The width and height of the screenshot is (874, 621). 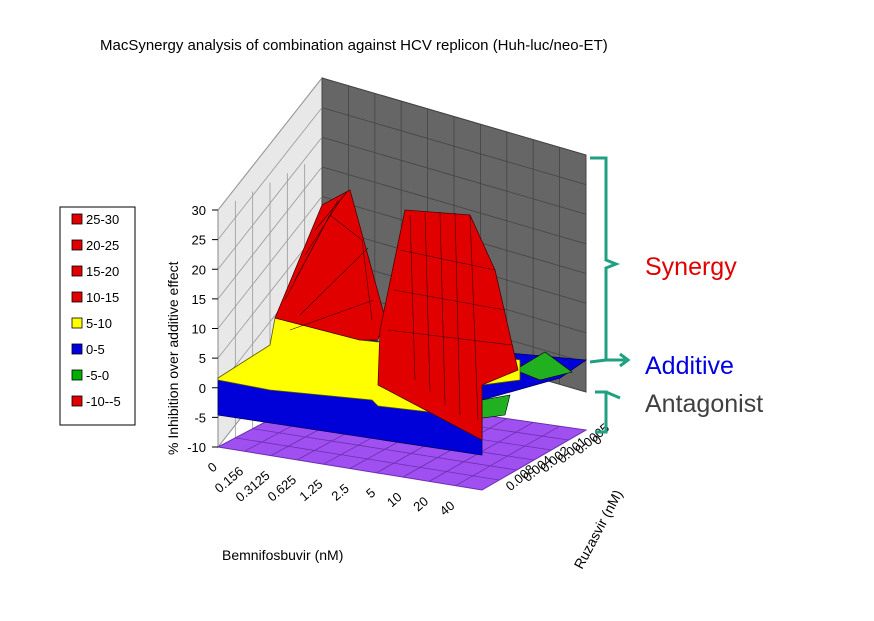 I want to click on y-axis-label: Ruzasvir (nM), so click(x=598, y=529).